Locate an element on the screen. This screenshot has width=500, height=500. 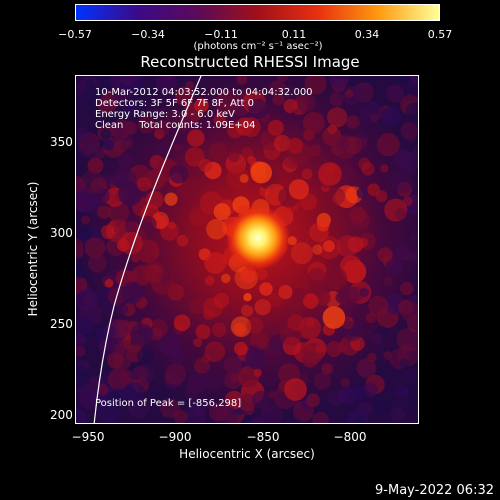
y-tick-label: 200 is located at coordinates (61, 415).